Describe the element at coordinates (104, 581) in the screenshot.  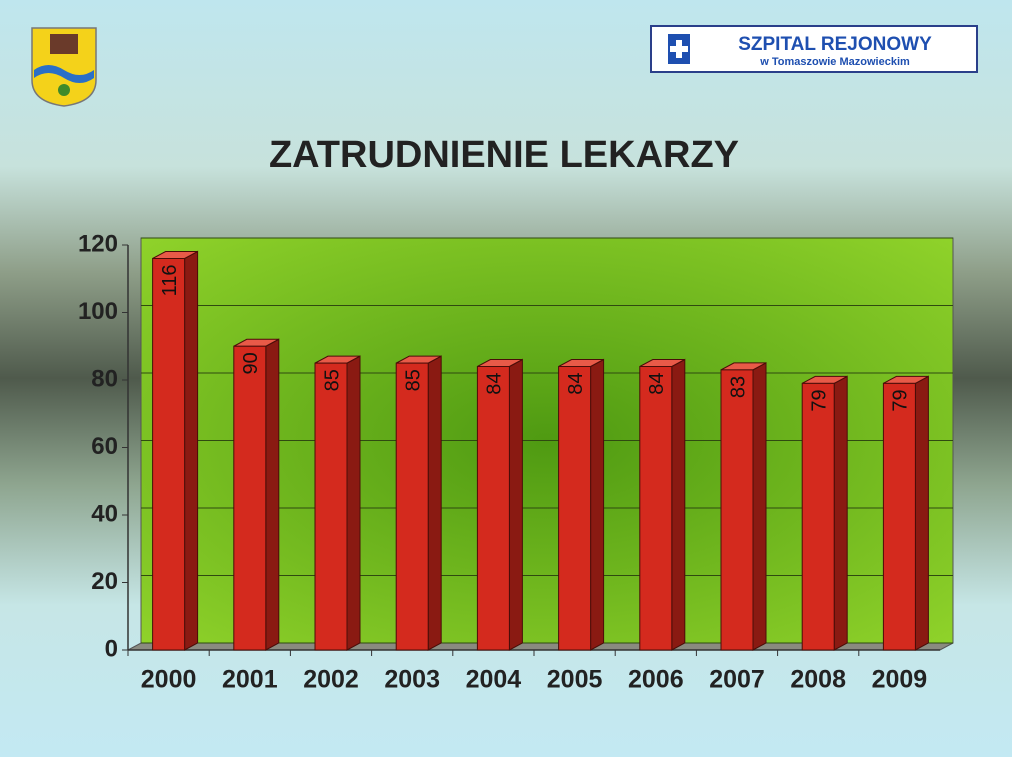
I see `y-tick-label: 20` at that location.